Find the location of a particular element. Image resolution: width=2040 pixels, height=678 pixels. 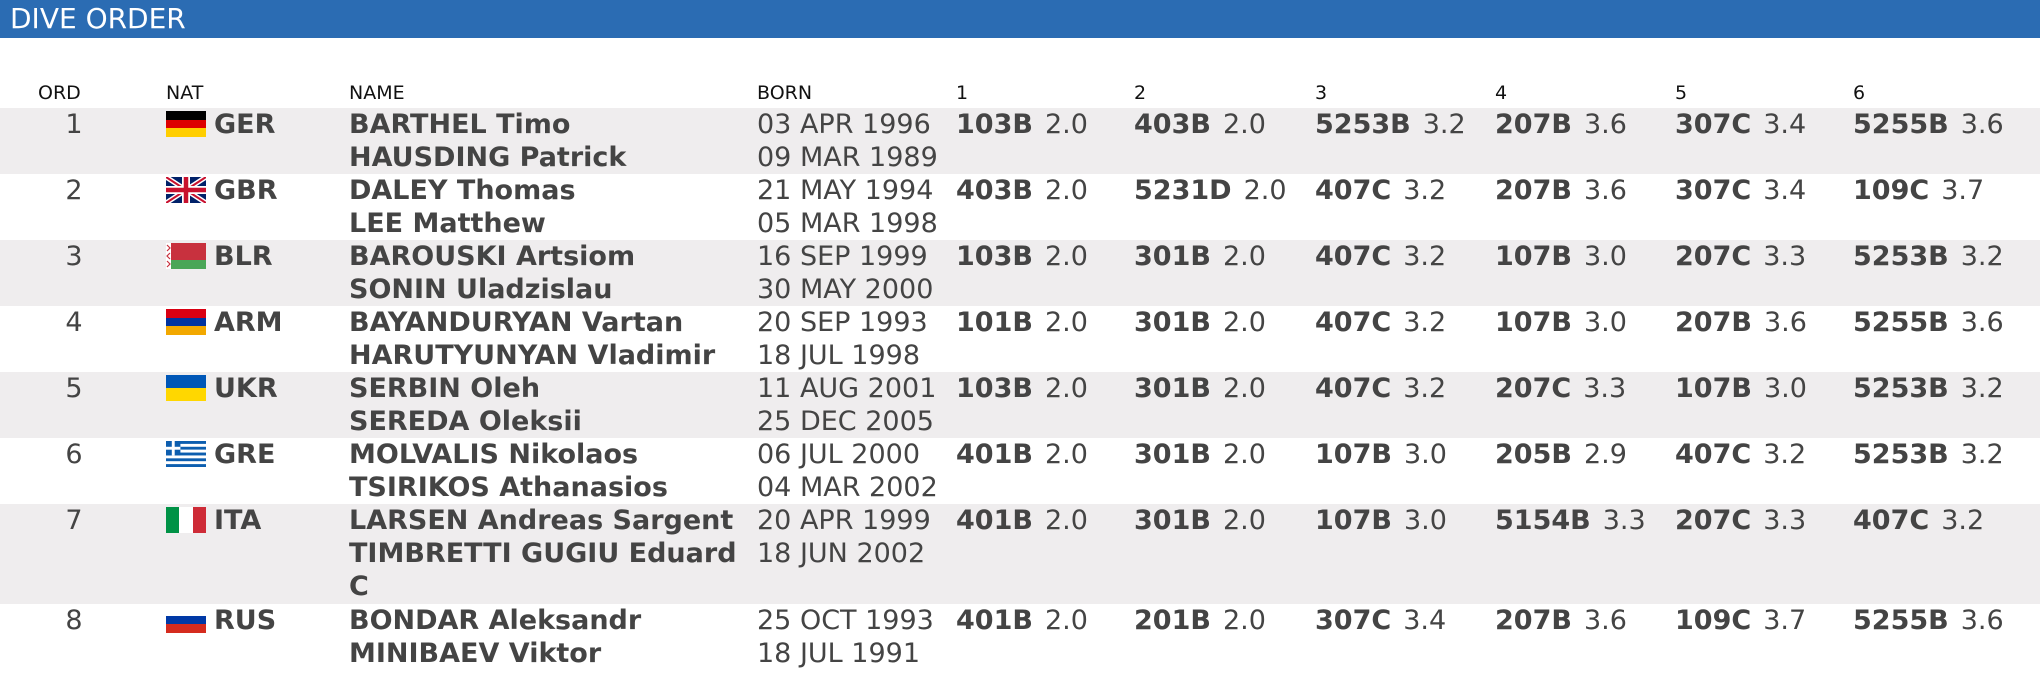

dive-cell: 207C 3.3 is located at coordinates (1560, 388).